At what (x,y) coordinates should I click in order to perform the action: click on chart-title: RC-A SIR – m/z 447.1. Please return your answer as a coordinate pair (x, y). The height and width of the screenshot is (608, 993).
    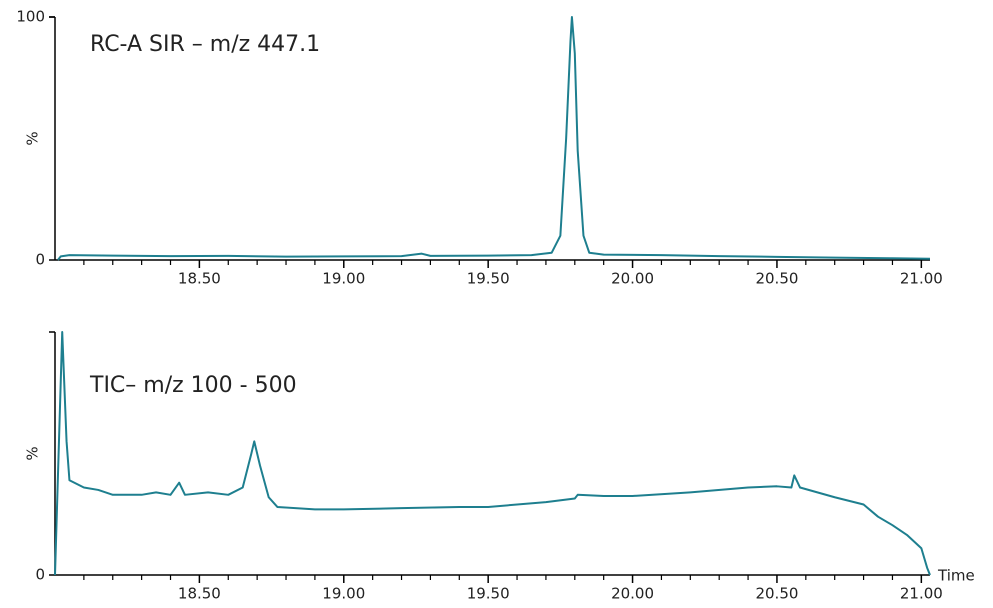
    Looking at the image, I should click on (205, 44).